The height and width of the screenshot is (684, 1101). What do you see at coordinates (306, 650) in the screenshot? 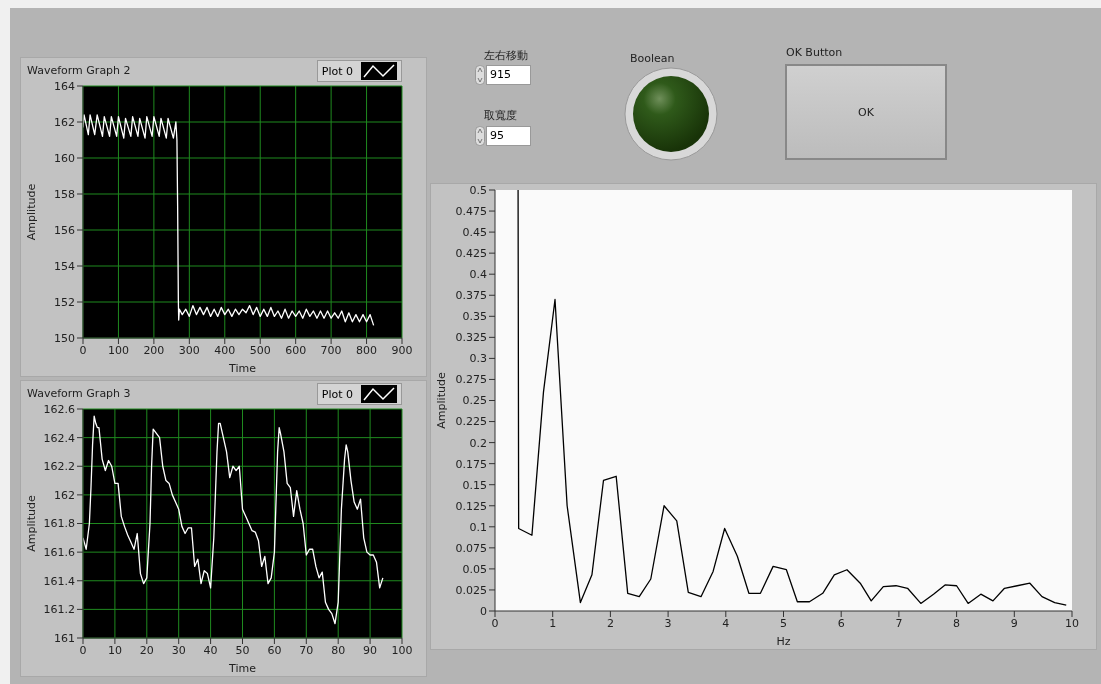
I see `x-tick-label: 70` at bounding box center [306, 650].